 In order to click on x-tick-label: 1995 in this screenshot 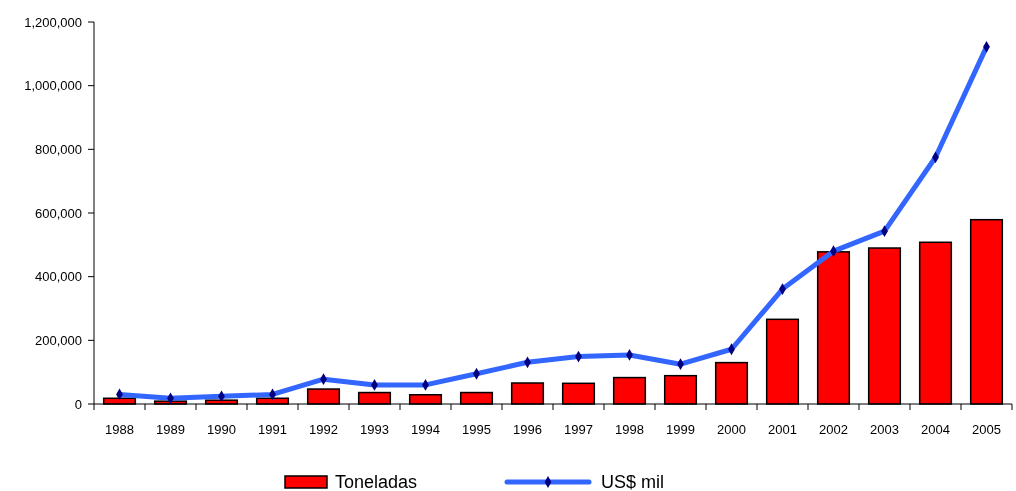, I will do `click(476, 429)`.